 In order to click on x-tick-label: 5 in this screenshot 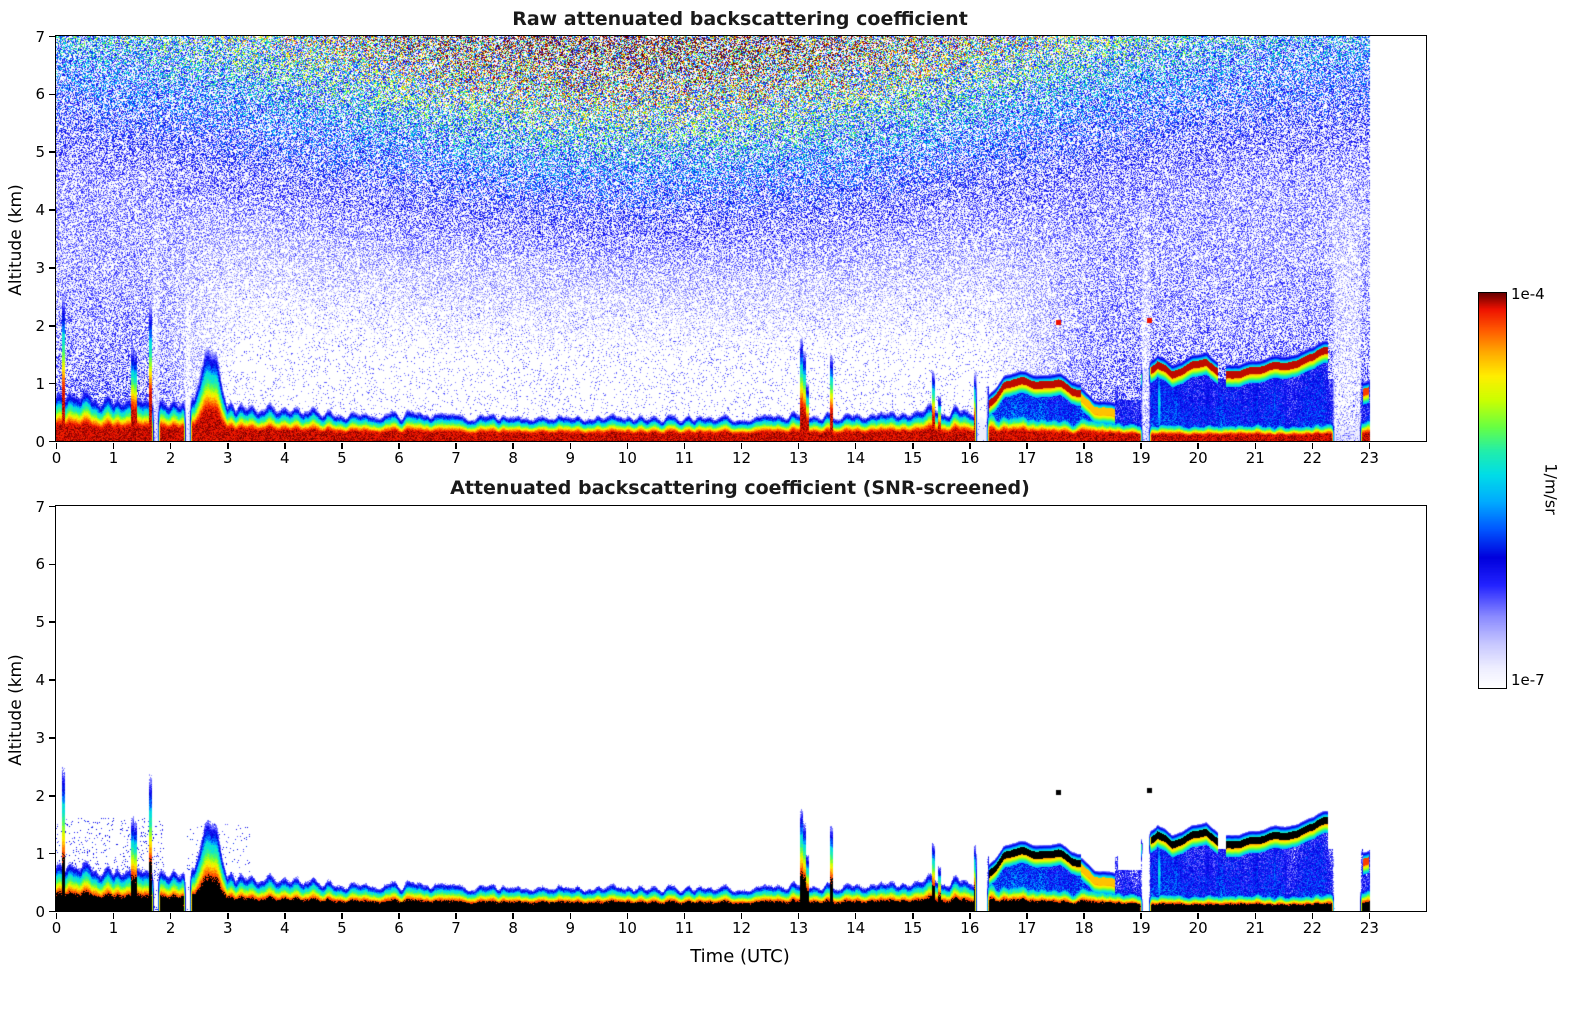, I will do `click(342, 928)`.